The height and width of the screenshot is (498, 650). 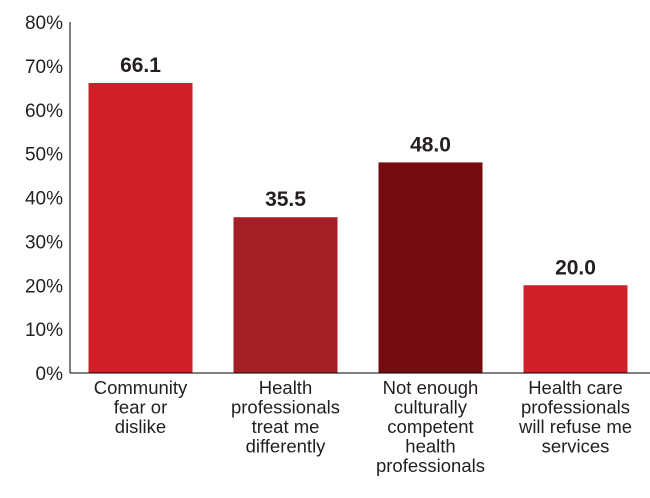 What do you see at coordinates (44, 242) in the screenshot?
I see `y-tick-label: 30%` at bounding box center [44, 242].